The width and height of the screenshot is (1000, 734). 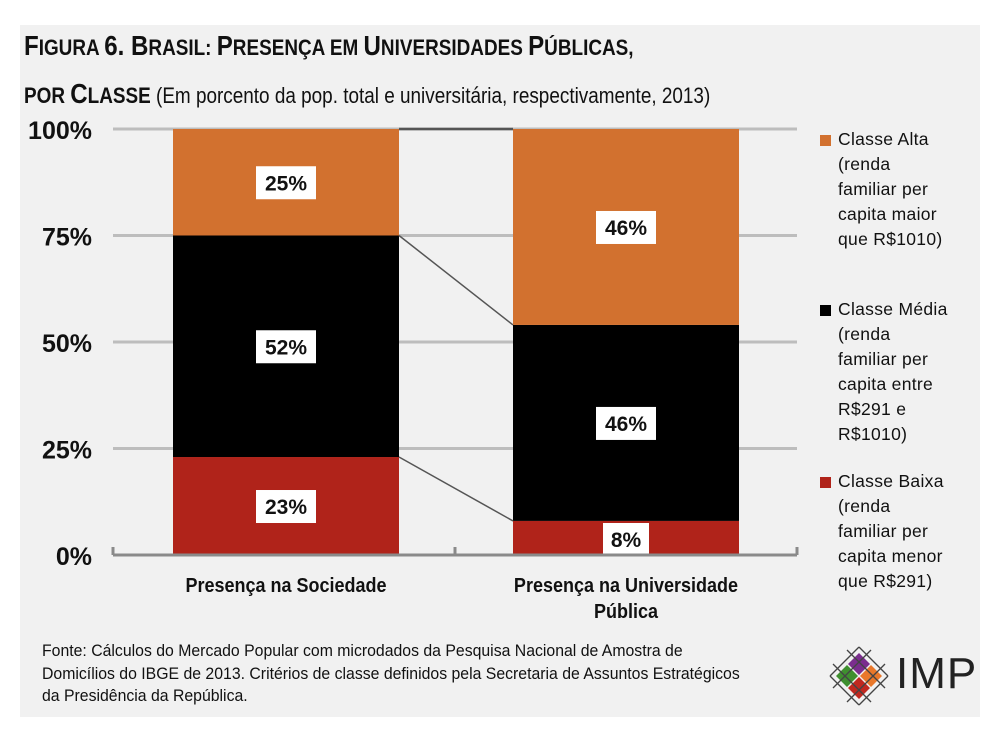 I want to click on imp-logo: IMP, so click(x=903, y=676).